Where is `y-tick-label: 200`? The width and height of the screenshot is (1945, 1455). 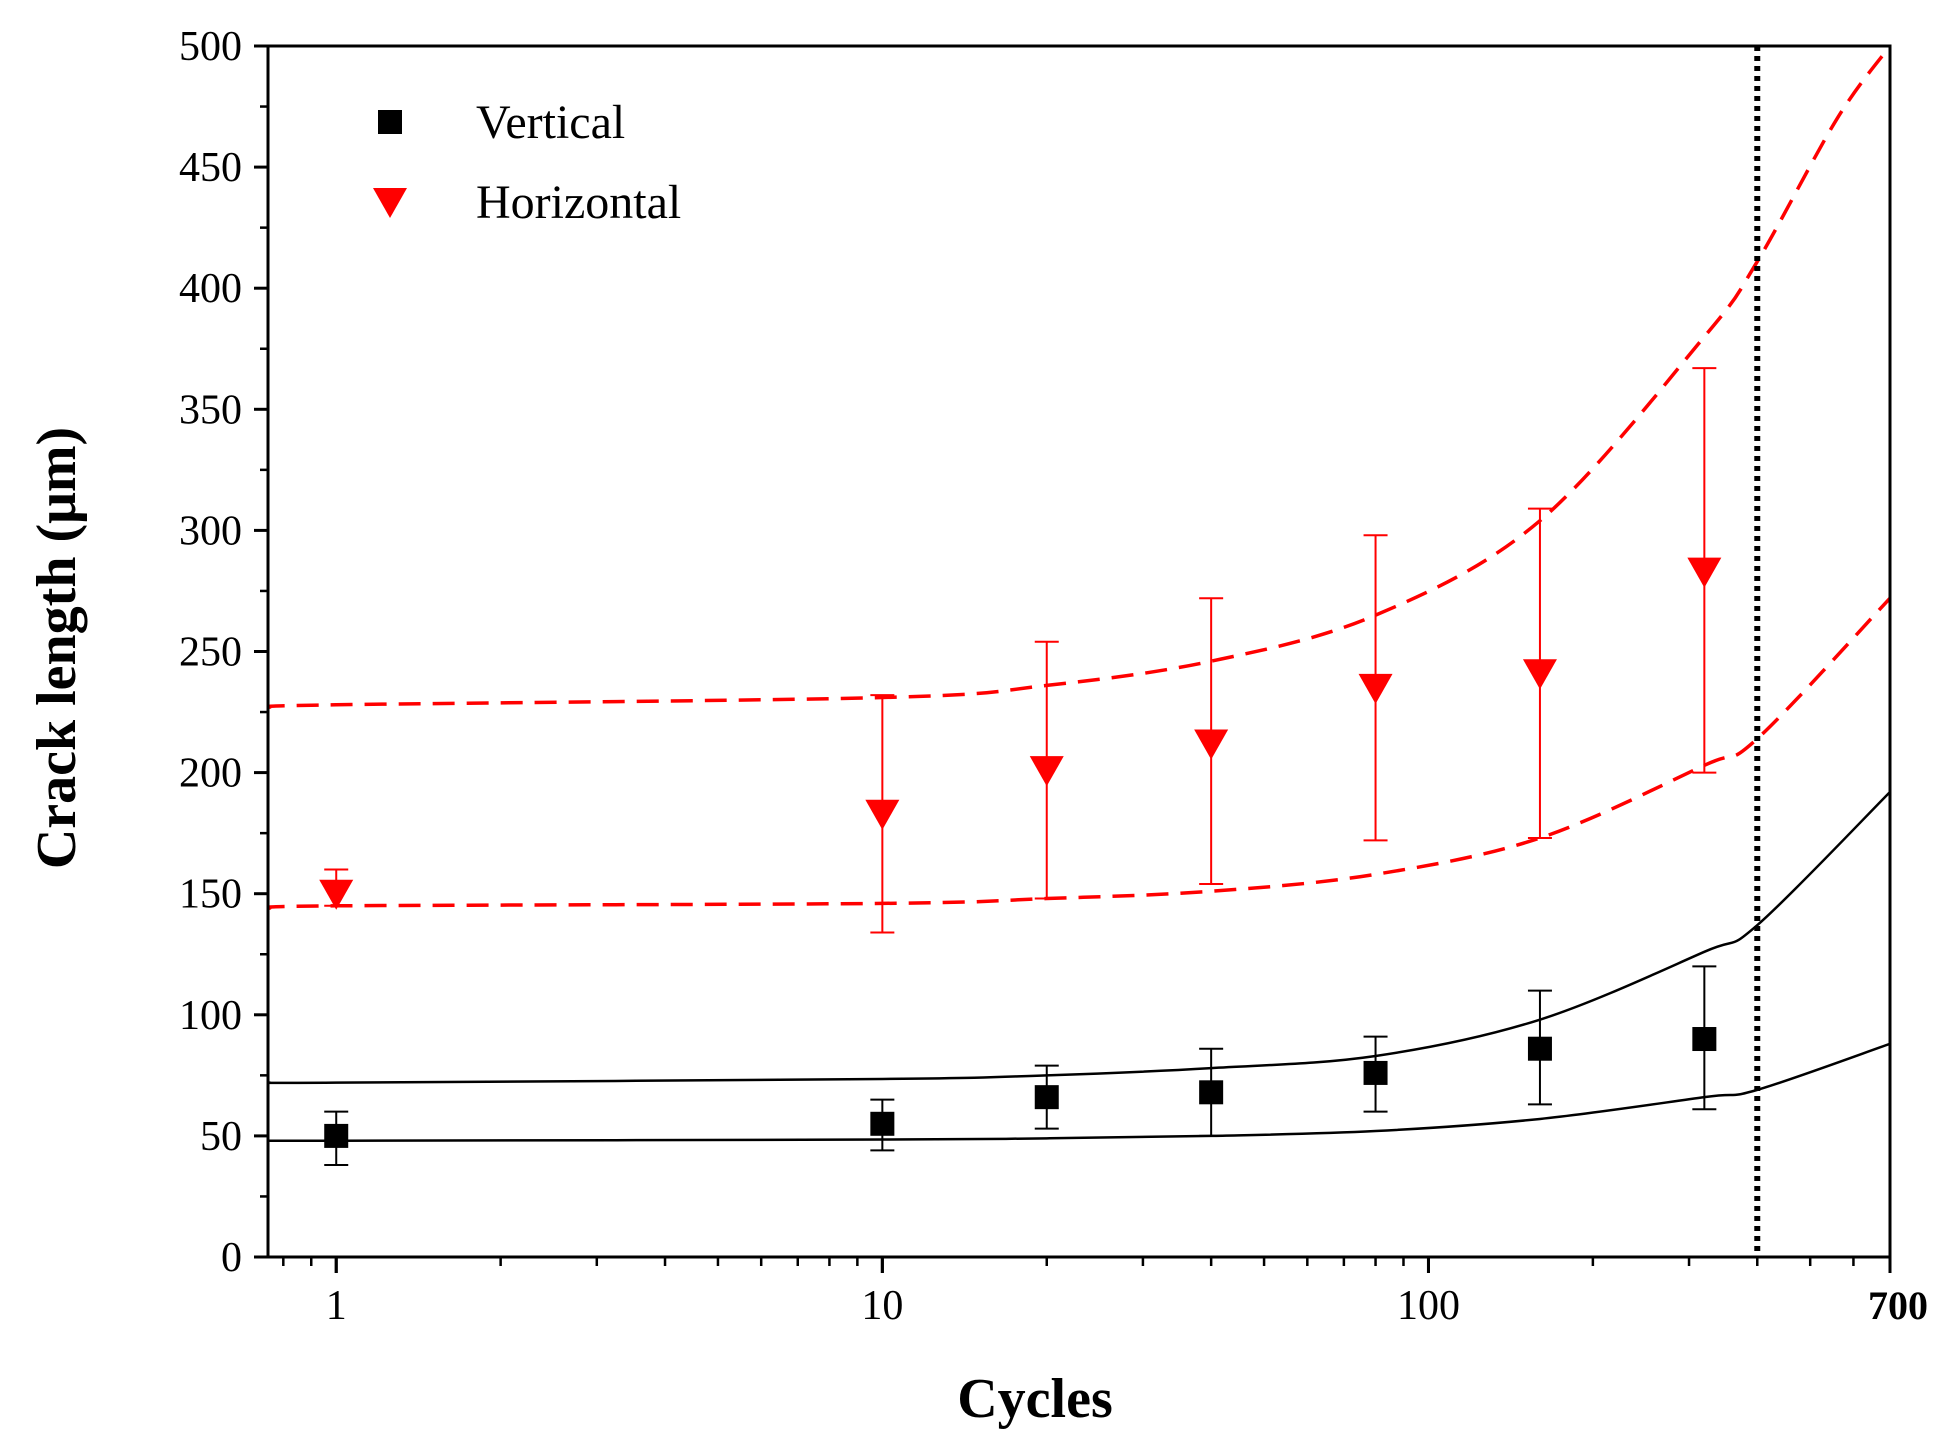
y-tick-label: 200 is located at coordinates (210, 774).